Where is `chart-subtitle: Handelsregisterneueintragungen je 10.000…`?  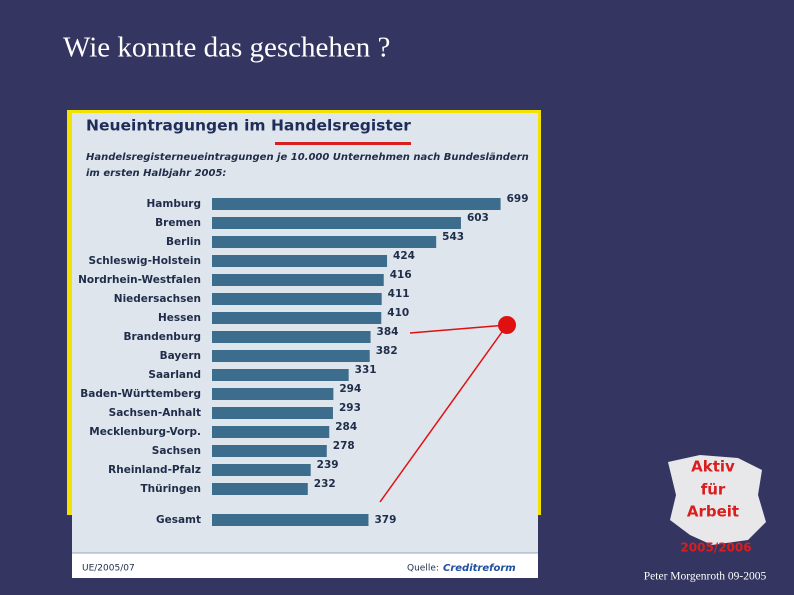 chart-subtitle: Handelsregisterneueintragungen je 10.000… is located at coordinates (307, 157).